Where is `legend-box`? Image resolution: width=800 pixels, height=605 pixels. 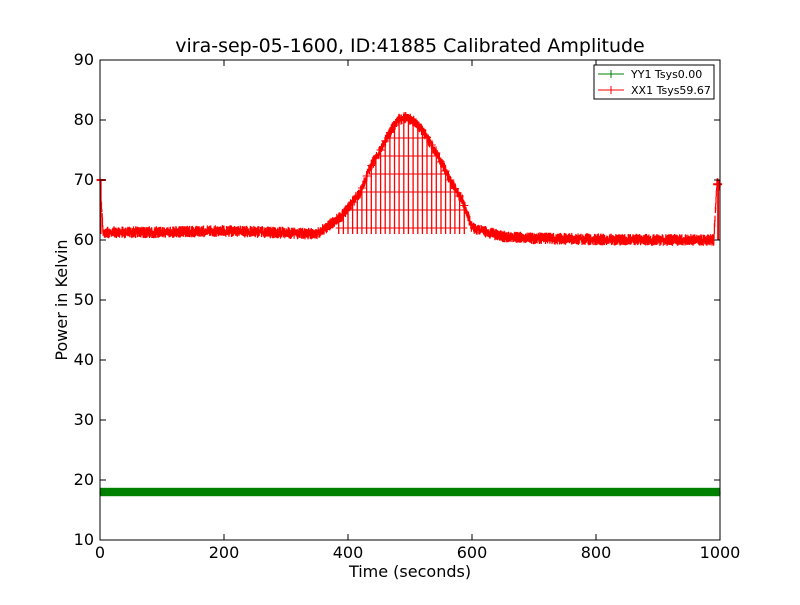
legend-box is located at coordinates (654, 82).